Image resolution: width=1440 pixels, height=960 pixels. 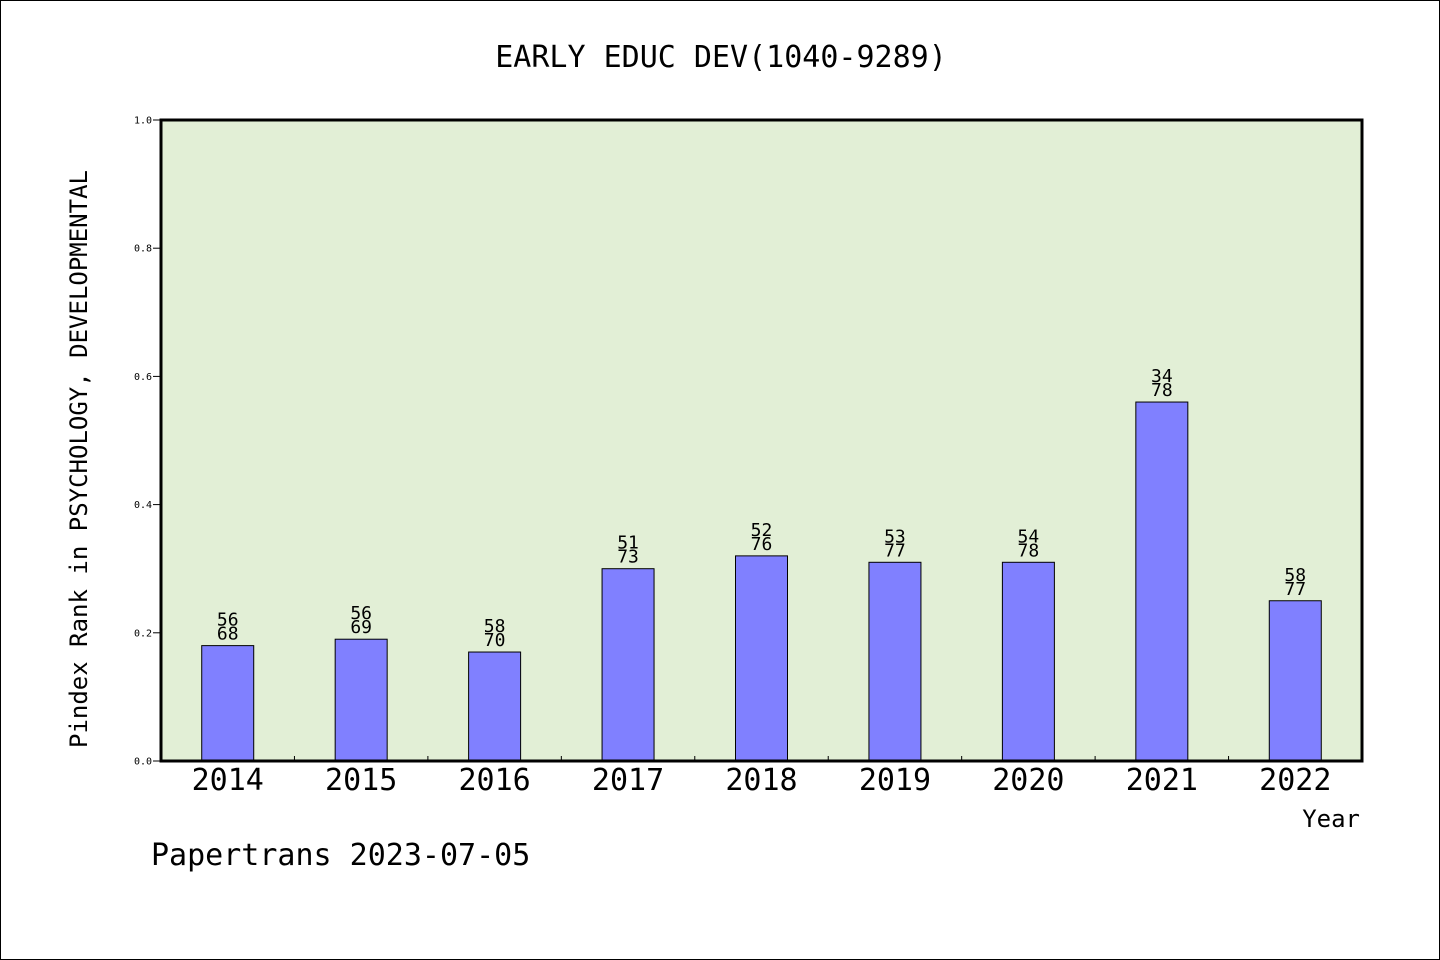 What do you see at coordinates (628, 780) in the screenshot?
I see `x-tick-label: 2017` at bounding box center [628, 780].